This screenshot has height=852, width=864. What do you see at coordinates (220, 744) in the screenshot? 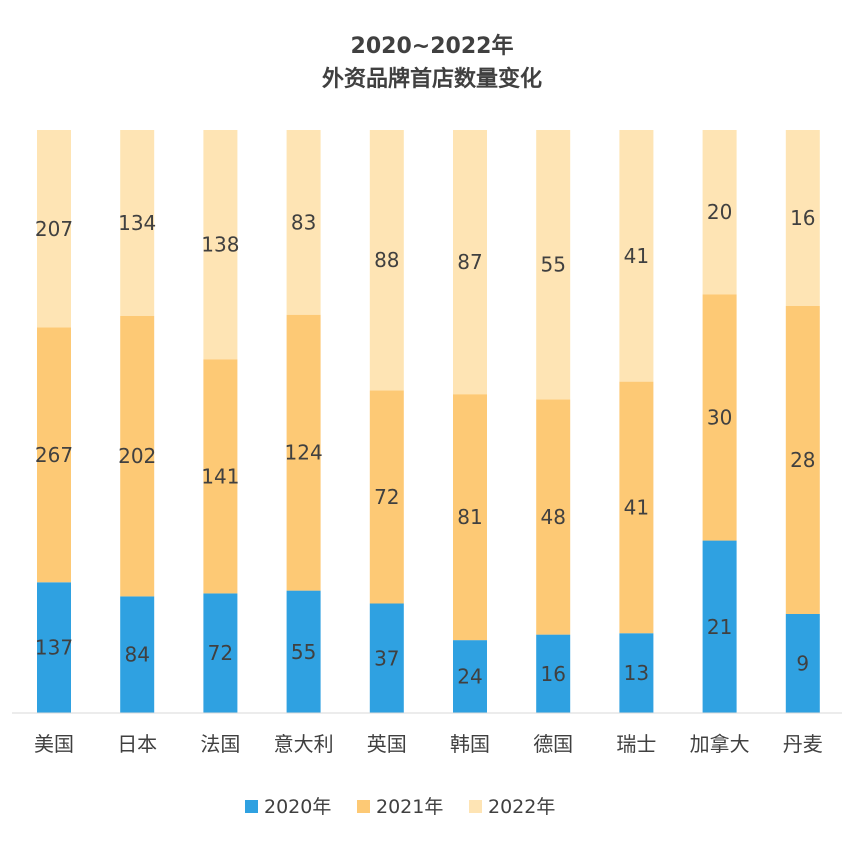
I see `category-tick-label: 法国` at bounding box center [220, 744].